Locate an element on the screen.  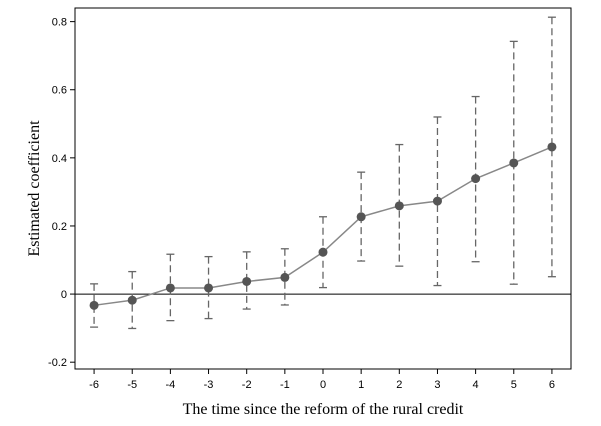
y-tick-label: 0.8 is located at coordinates (59, 23).